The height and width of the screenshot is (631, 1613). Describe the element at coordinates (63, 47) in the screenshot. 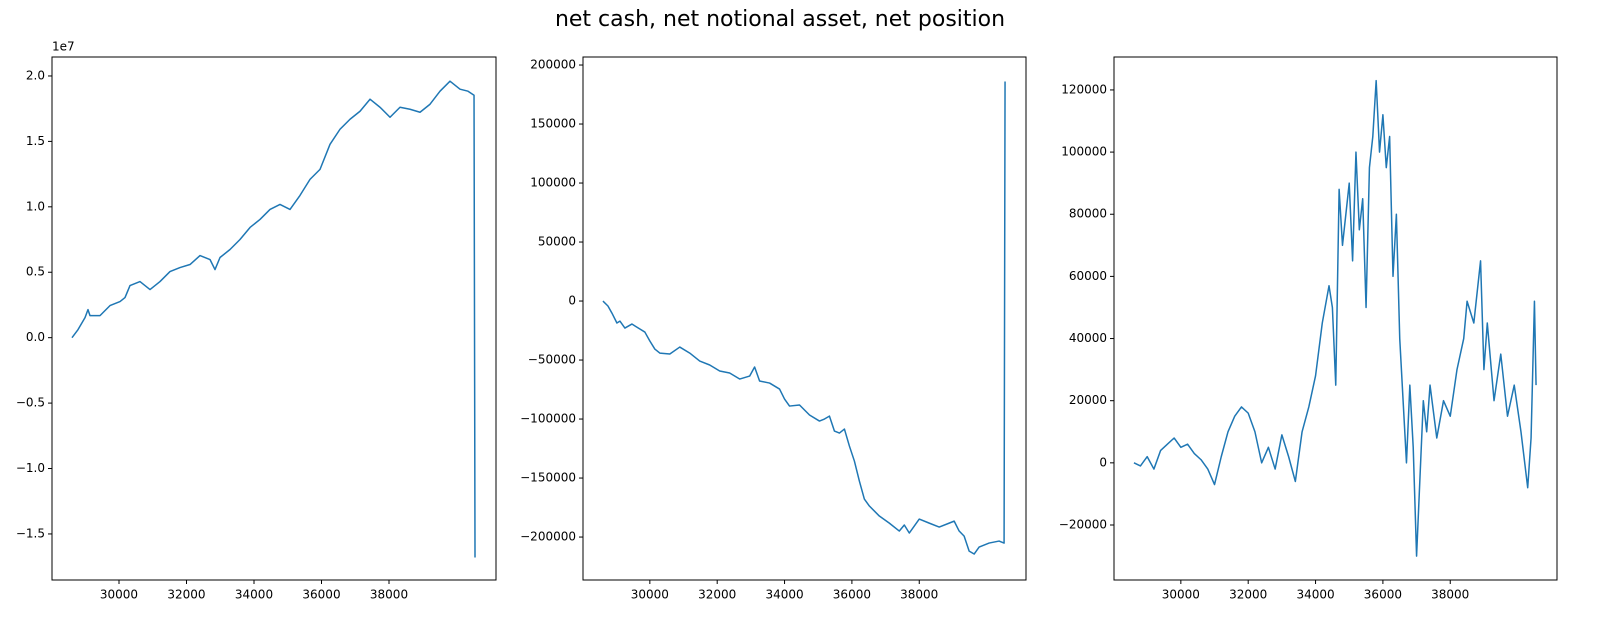

I see `y-offset-label: 1e7` at that location.